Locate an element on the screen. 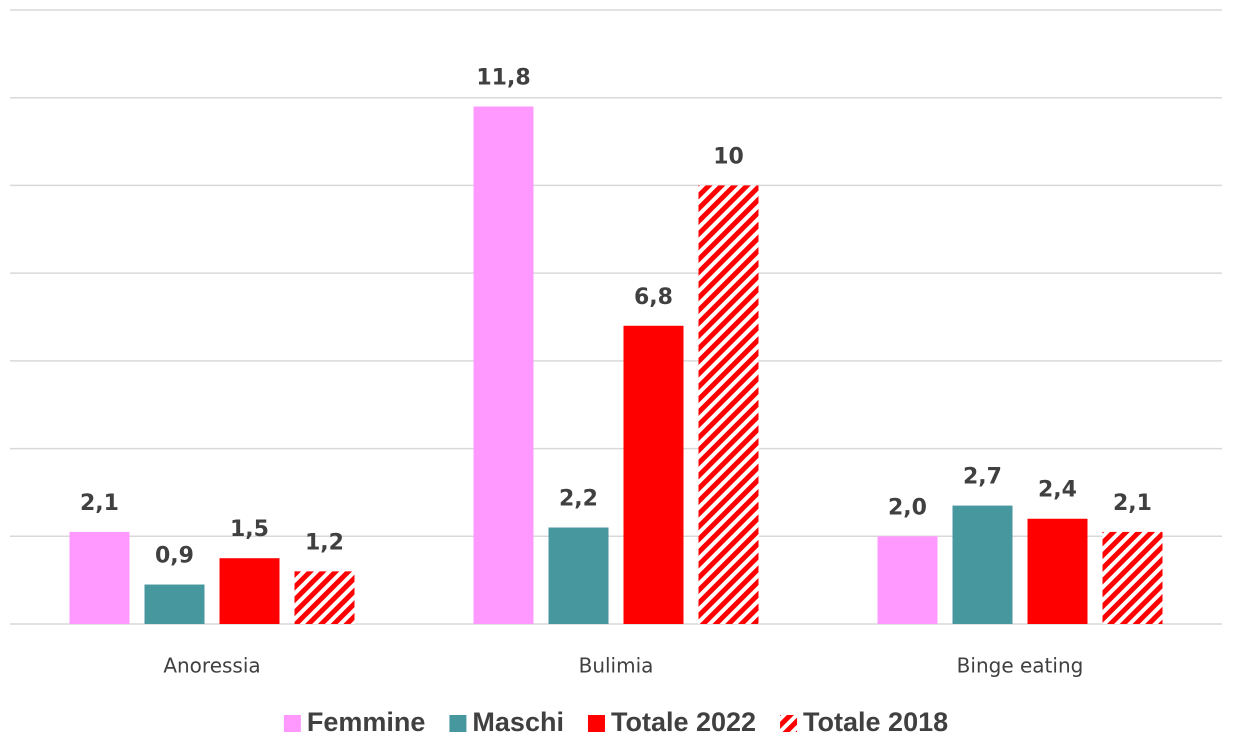 The height and width of the screenshot is (740, 1234). data-label: 10 is located at coordinates (728, 156).